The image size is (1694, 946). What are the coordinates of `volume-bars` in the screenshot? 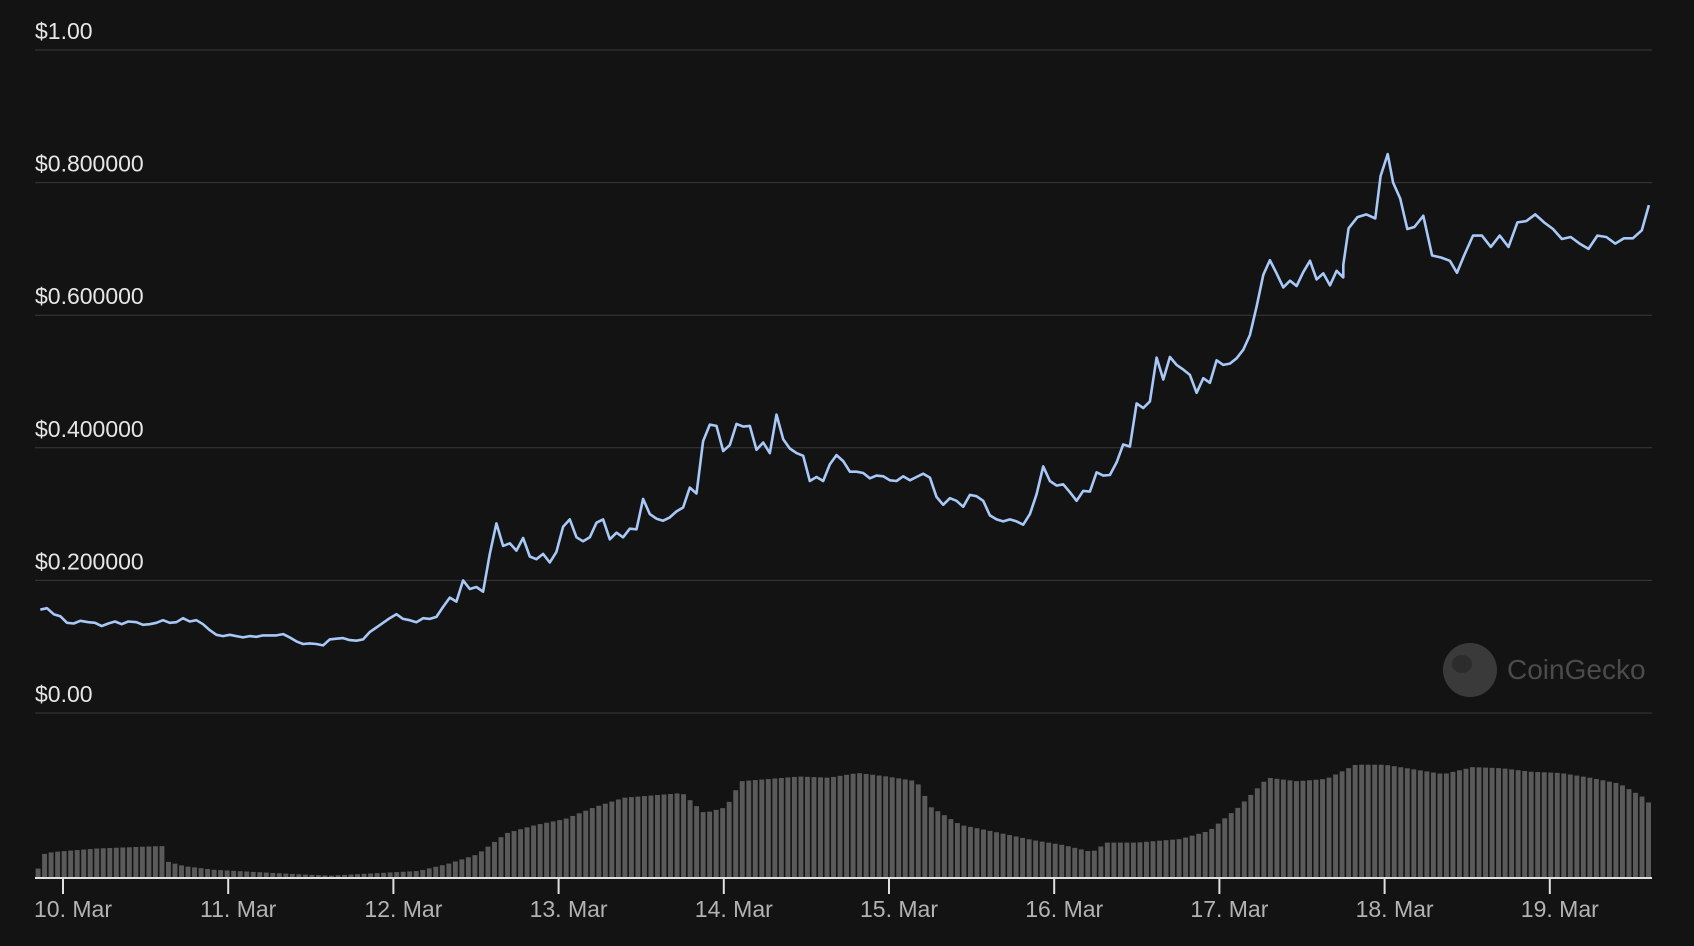 It's located at (843, 821).